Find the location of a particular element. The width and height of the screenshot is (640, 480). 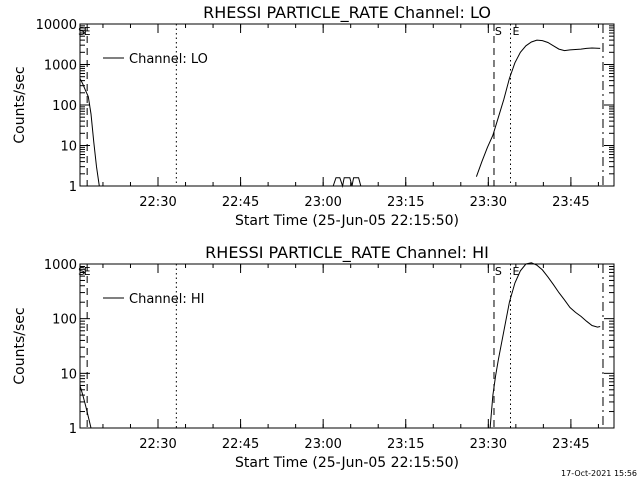

y-tick-labels: 1 10 100 1000 10000 is located at coordinates (56, 106).